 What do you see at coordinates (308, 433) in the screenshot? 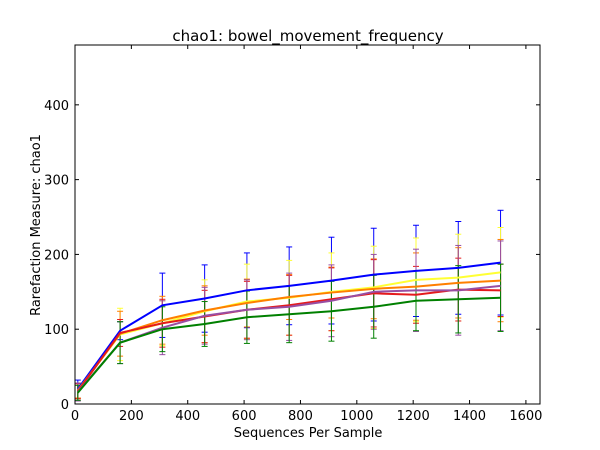
I see `x-axis-label: Sequences Per Sample` at bounding box center [308, 433].